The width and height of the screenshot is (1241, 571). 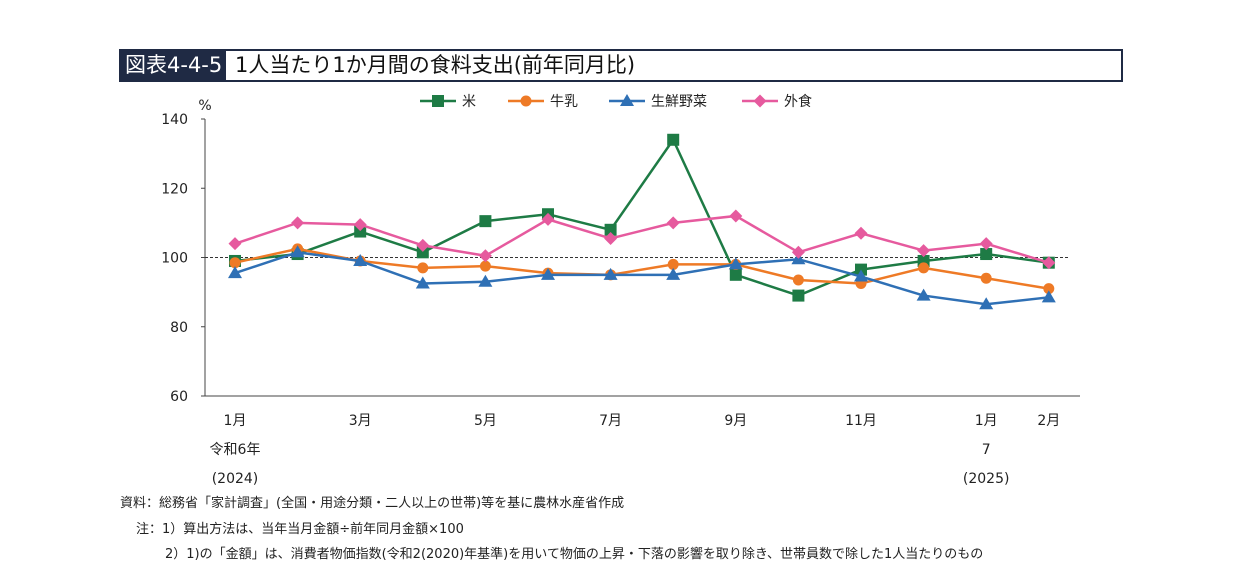 I want to click on y-tick-label: 100, so click(x=174, y=259).